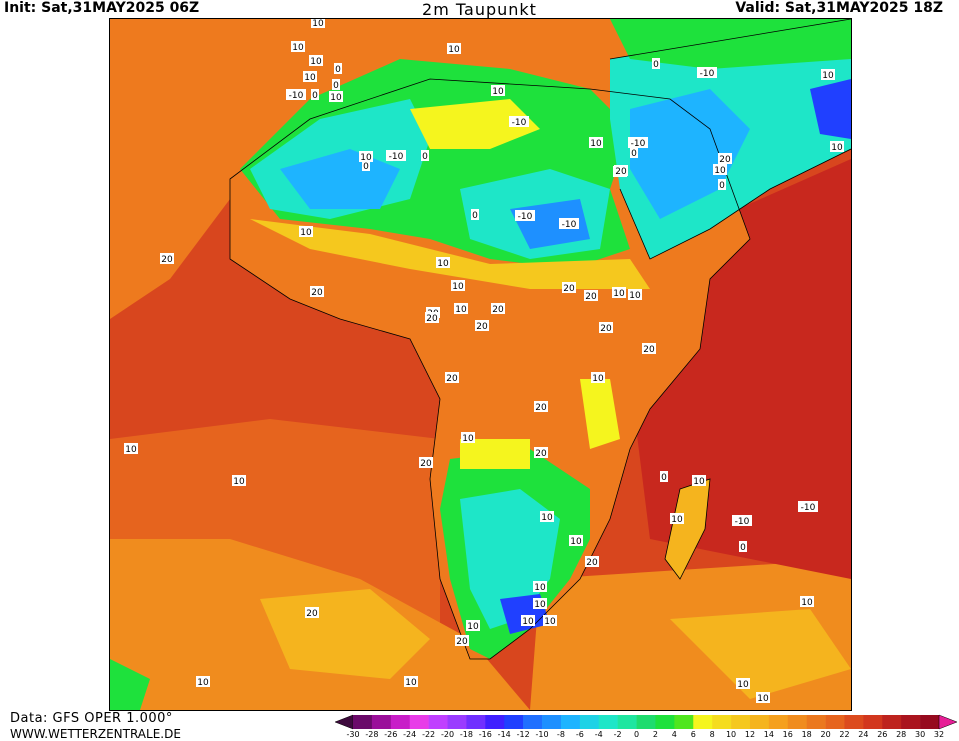  What do you see at coordinates (863, 734) in the screenshot?
I see `colorbar-tick-label: 24` at bounding box center [863, 734].